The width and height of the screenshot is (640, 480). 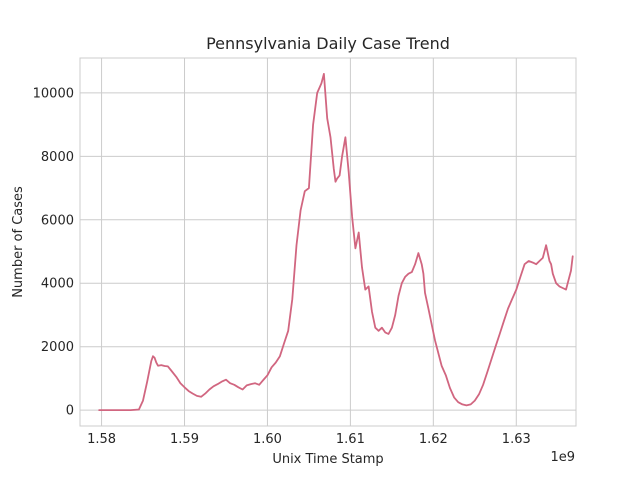 What do you see at coordinates (184, 439) in the screenshot?
I see `x-tick-label: 1.59` at bounding box center [184, 439].